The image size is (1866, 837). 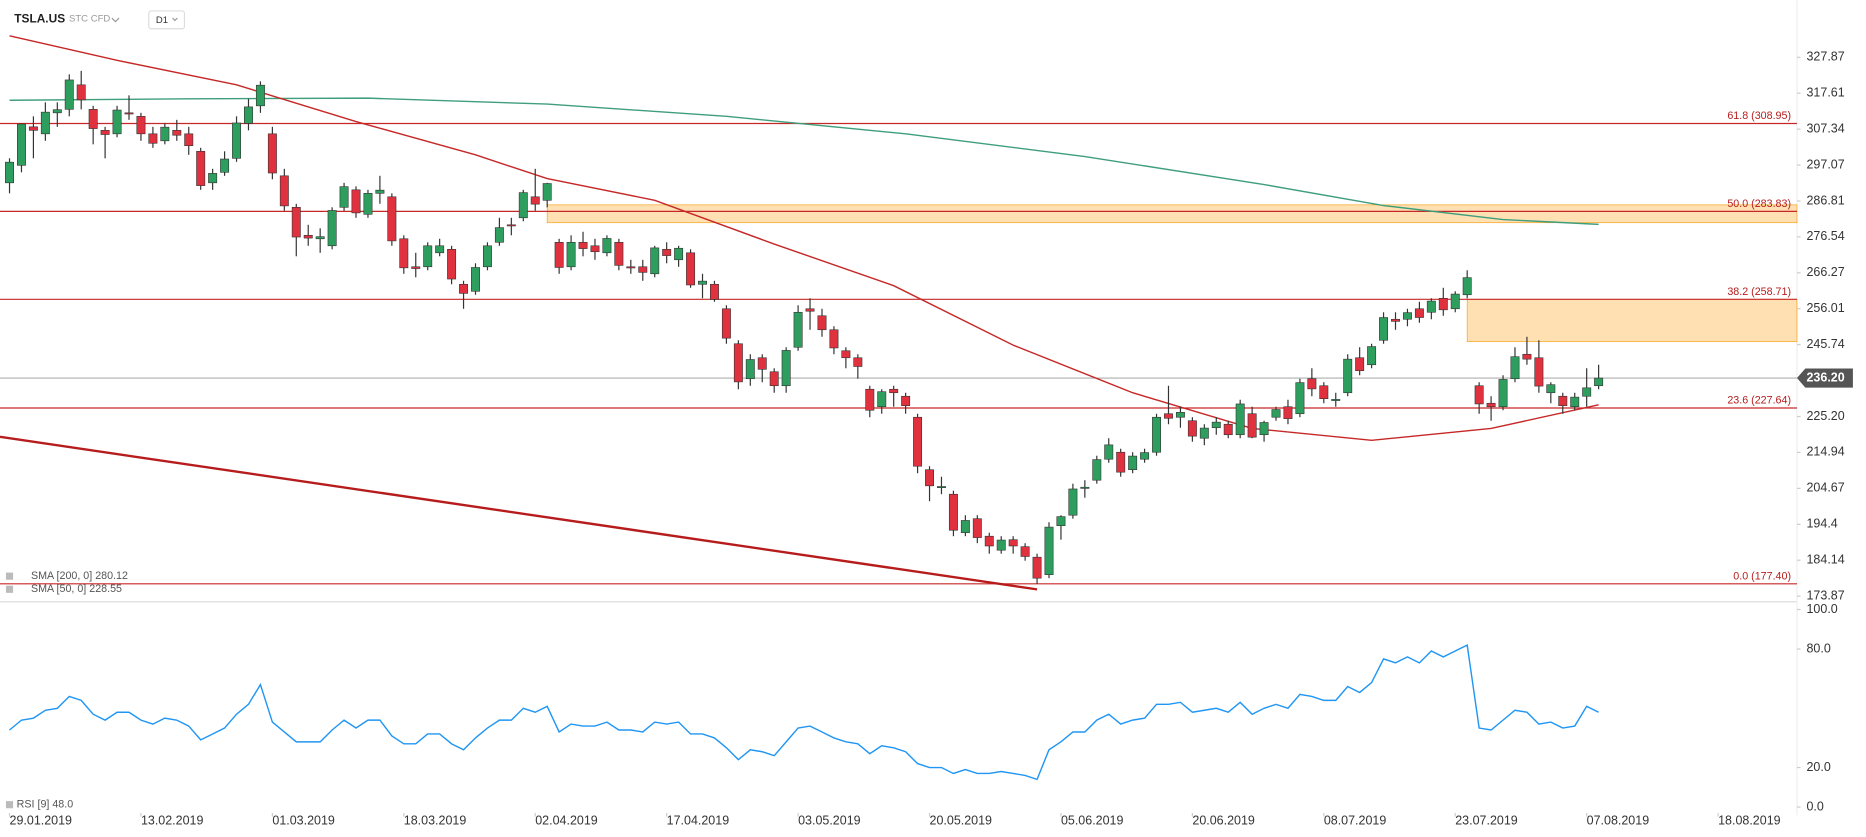 I want to click on market-type: STC CFD, so click(x=89, y=19).